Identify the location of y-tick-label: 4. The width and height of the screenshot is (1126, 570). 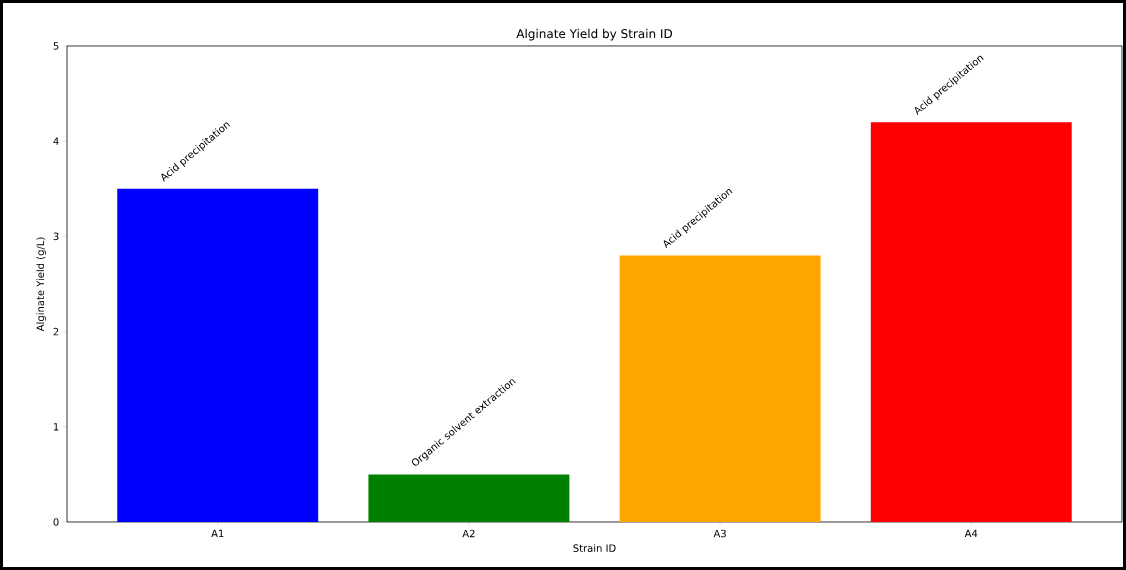
(56, 141).